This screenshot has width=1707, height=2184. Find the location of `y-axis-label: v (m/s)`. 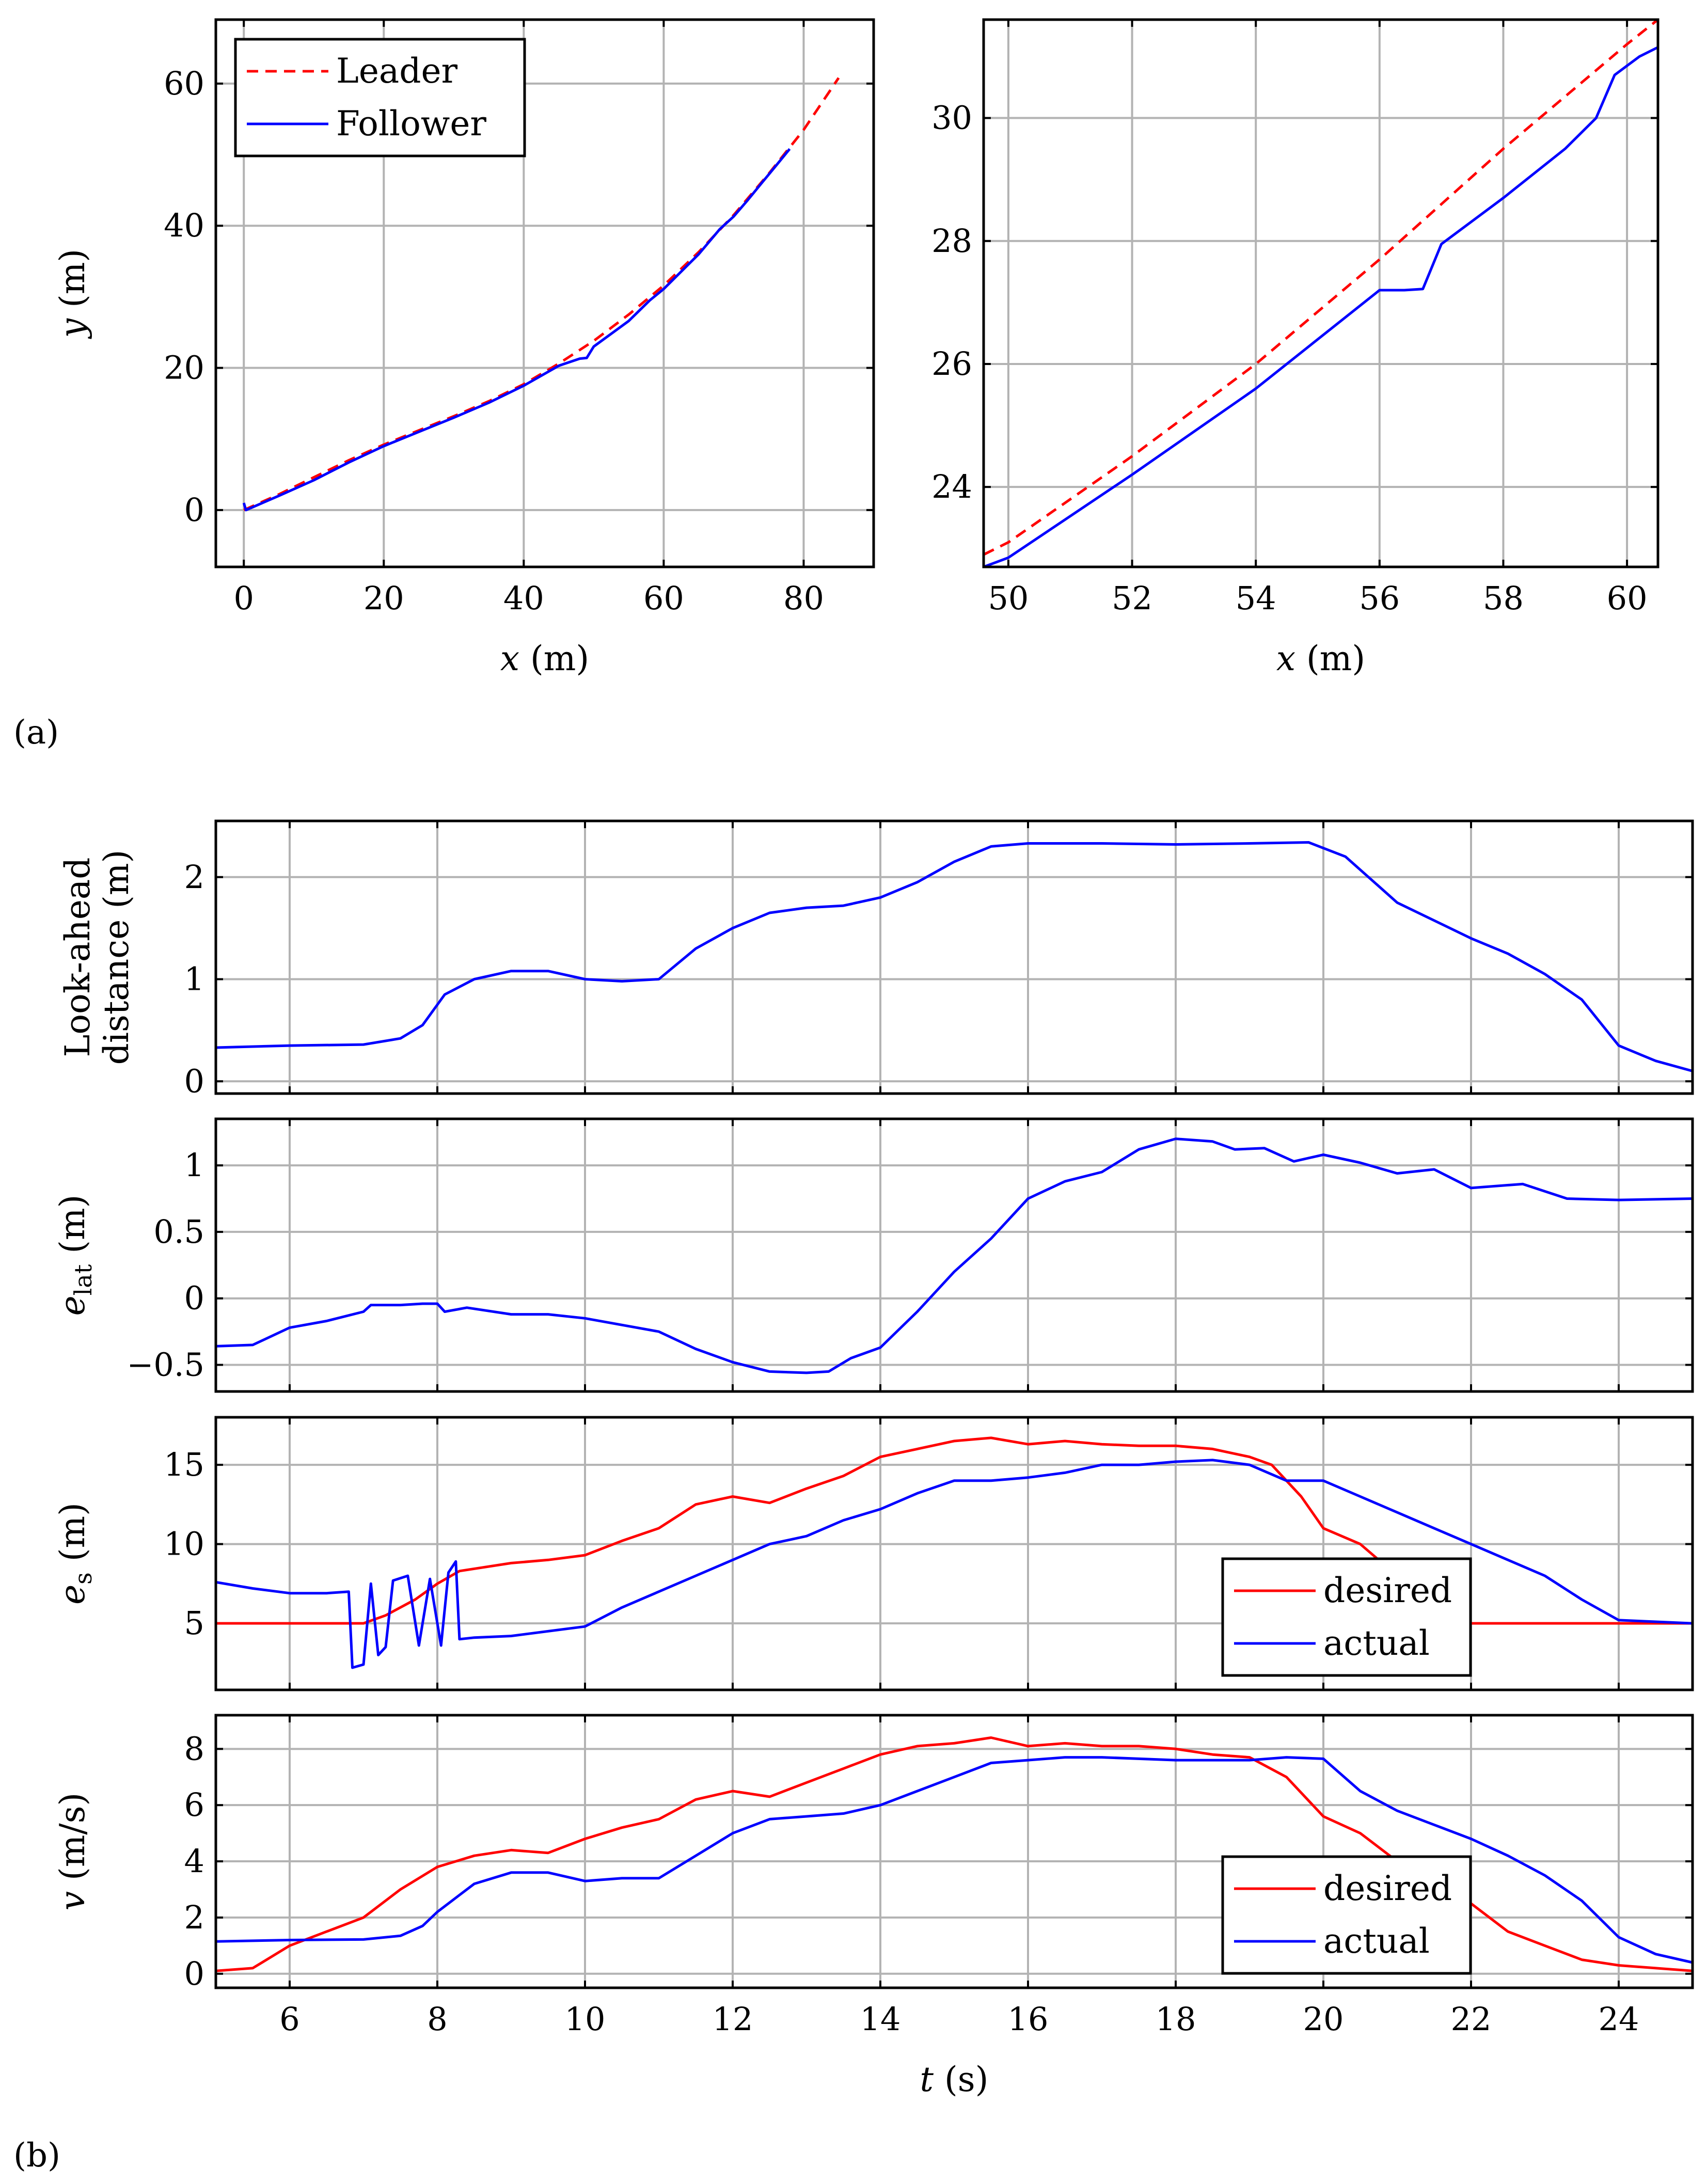

y-axis-label: v (m/s) is located at coordinates (72, 1851).